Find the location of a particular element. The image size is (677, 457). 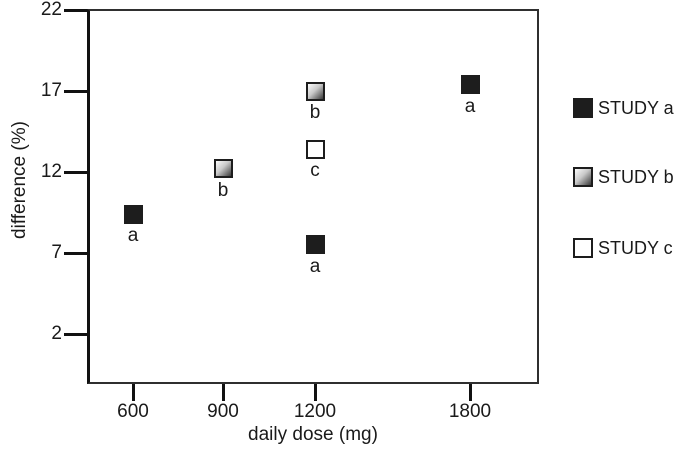

y-tick-label: 22 is located at coordinates (51, 10).